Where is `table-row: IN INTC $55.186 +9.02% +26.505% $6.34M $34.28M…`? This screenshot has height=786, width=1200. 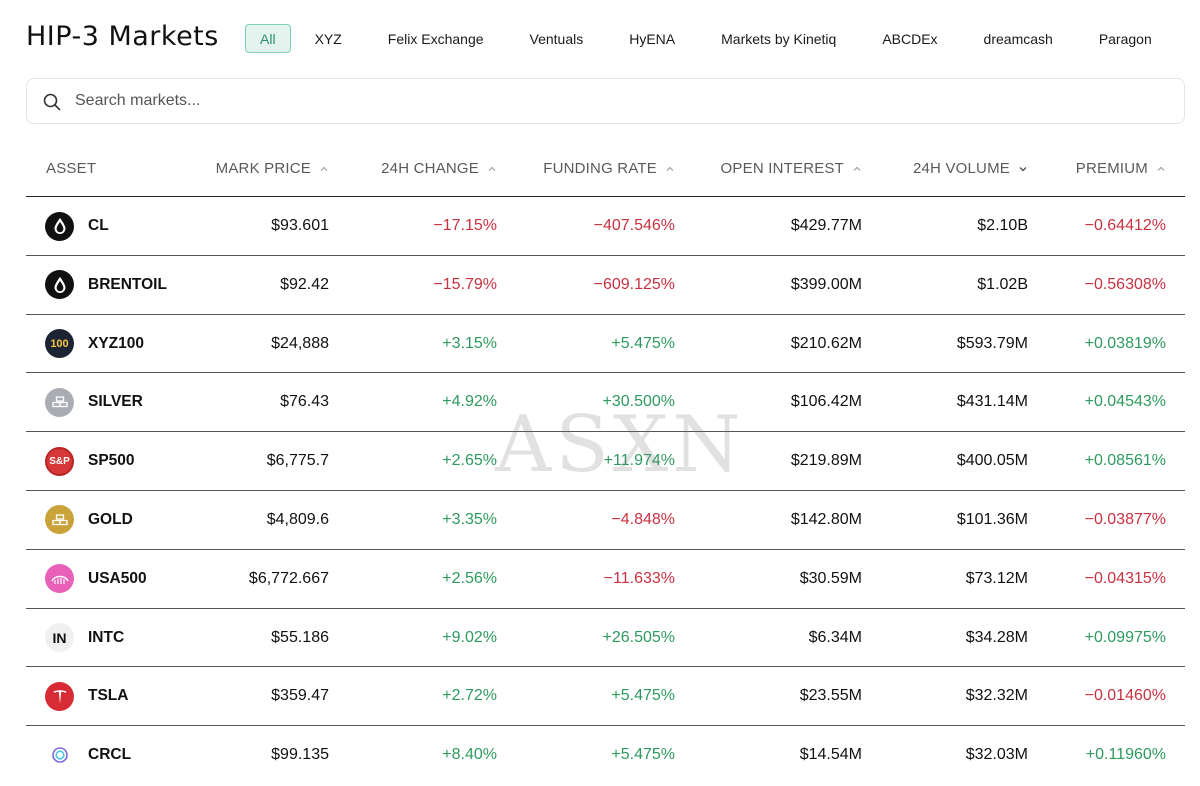
table-row: IN INTC $55.186 +9.02% +26.505% $6.34M $34.28M… is located at coordinates (605, 638).